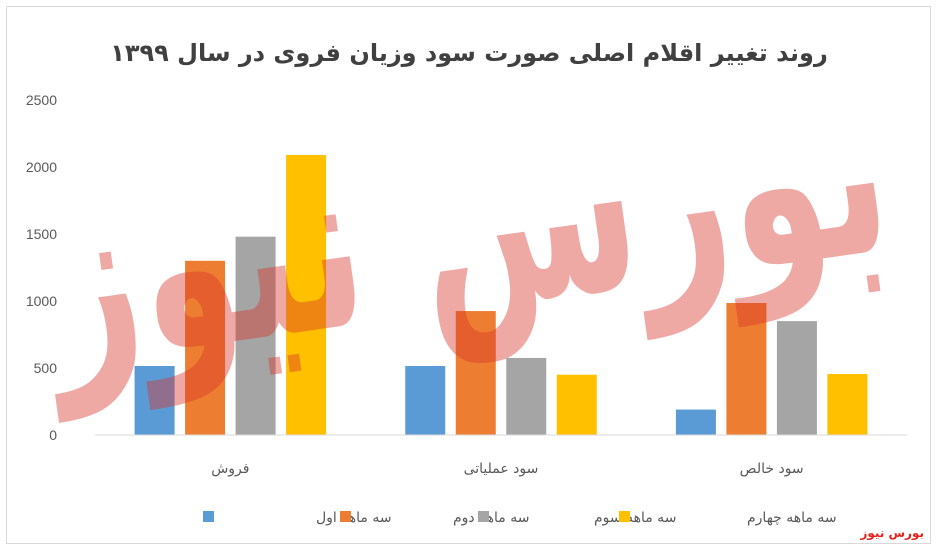 This screenshot has width=937, height=553. I want to click on y-tick-label: 500, so click(46, 368).